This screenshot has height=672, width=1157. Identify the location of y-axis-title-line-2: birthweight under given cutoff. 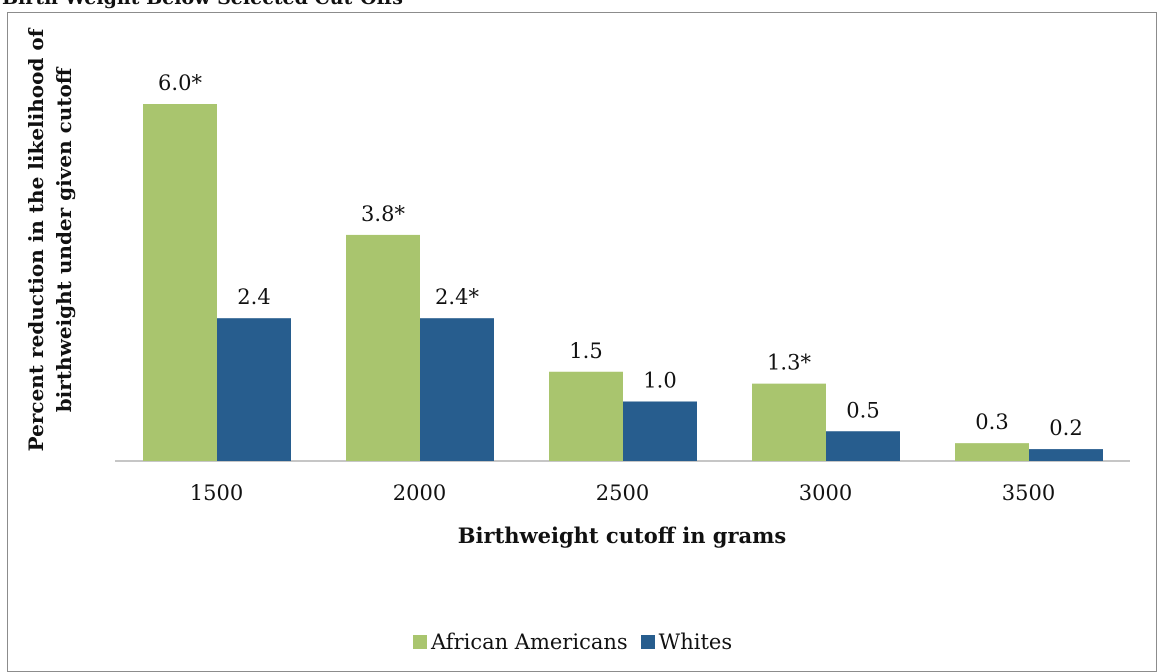
(64, 239).